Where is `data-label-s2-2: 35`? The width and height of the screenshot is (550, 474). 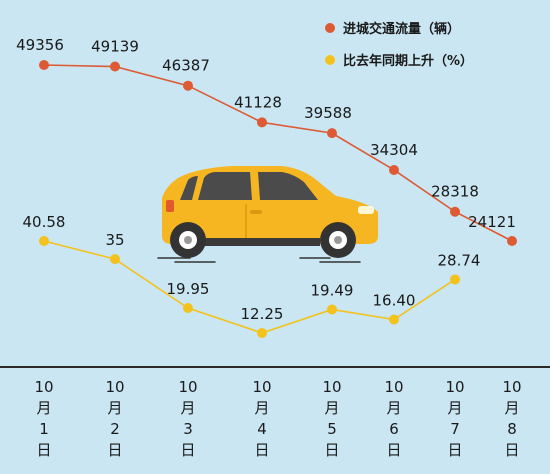
data-label-s2-2: 35 is located at coordinates (114, 240).